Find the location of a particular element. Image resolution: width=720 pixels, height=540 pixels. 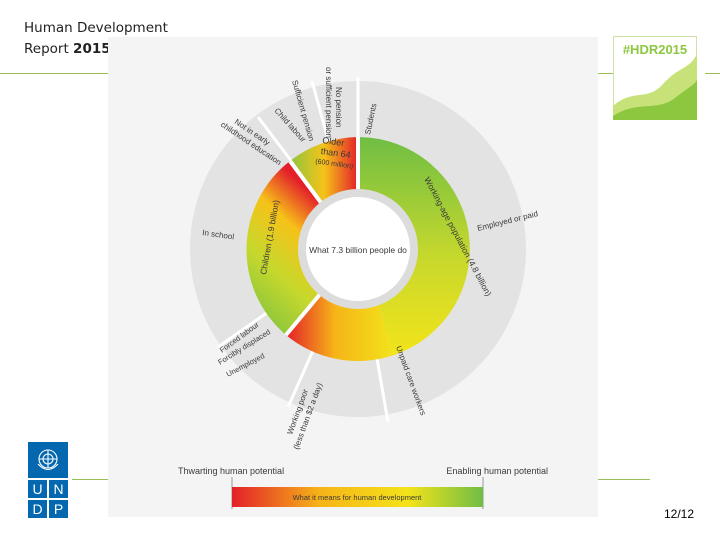

scale-bar is located at coordinates (357, 497).